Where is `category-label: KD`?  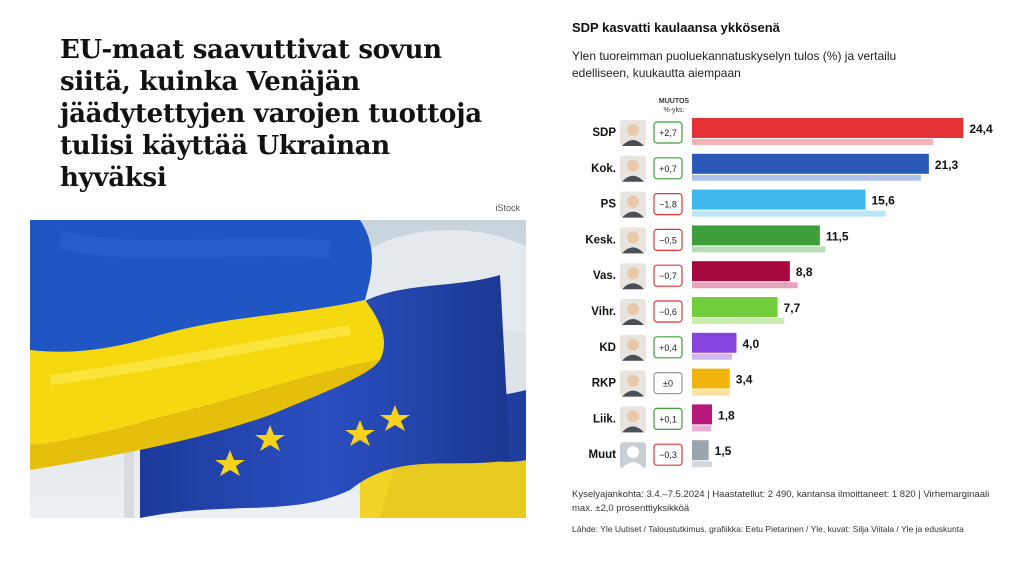 category-label: KD is located at coordinates (607, 348).